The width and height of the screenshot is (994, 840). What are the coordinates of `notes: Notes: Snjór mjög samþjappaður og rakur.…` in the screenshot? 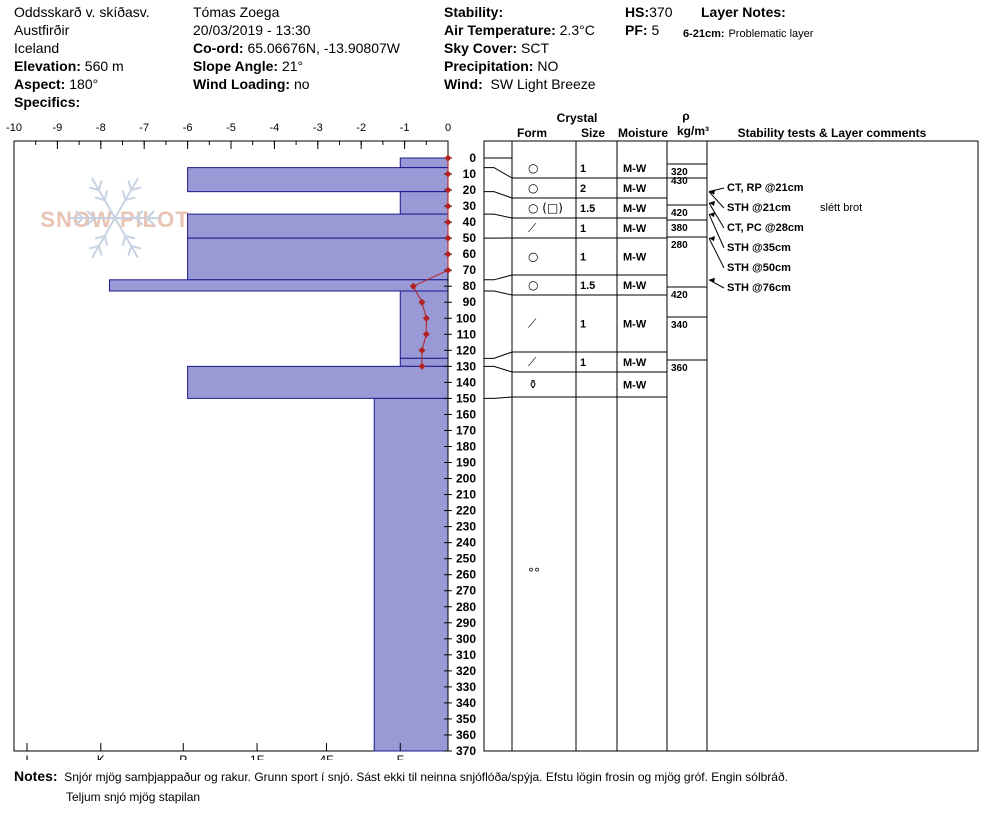 It's located at (464, 786).